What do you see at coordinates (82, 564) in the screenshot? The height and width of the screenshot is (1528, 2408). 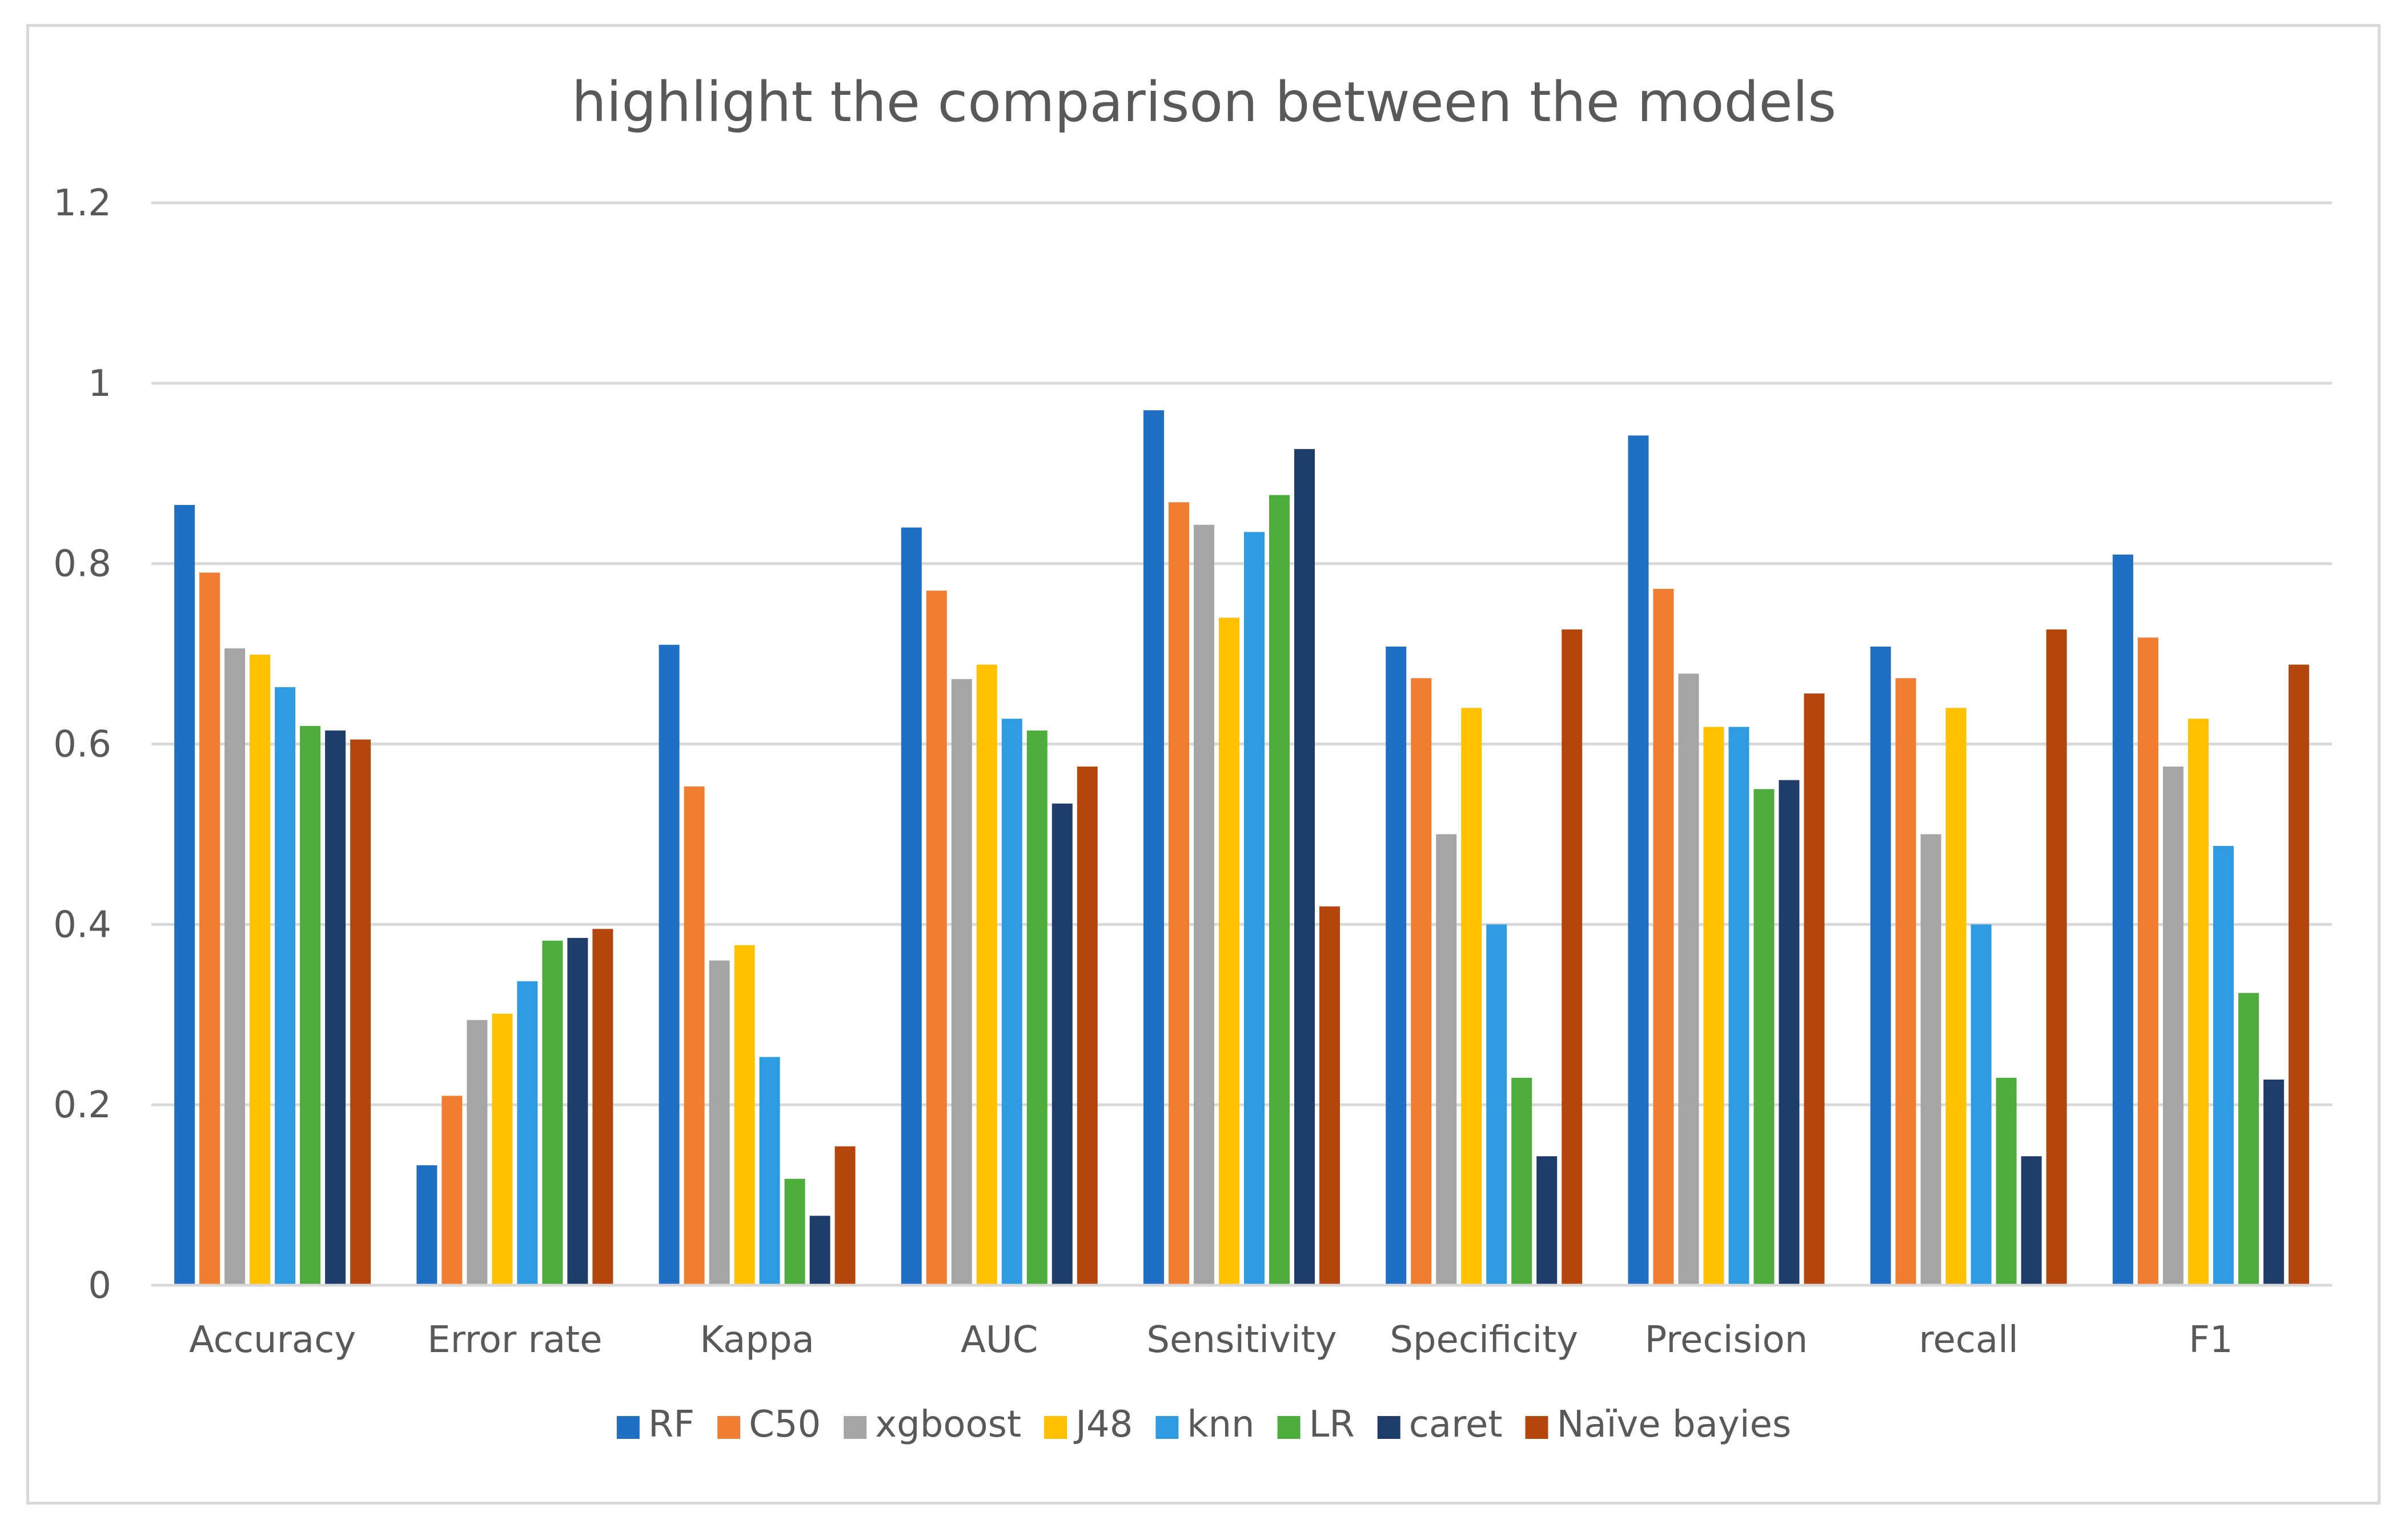 I see `y-tick-label: 0.8` at bounding box center [82, 564].